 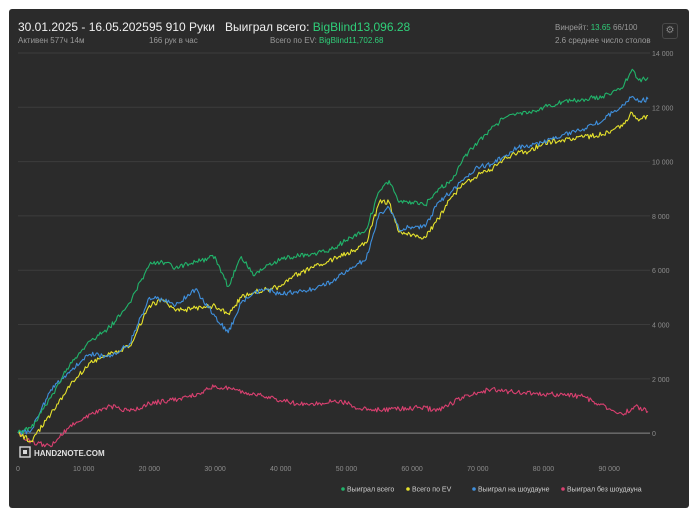 What do you see at coordinates (663, 163) in the screenshot?
I see `y-tick-label: 10 000` at bounding box center [663, 163].